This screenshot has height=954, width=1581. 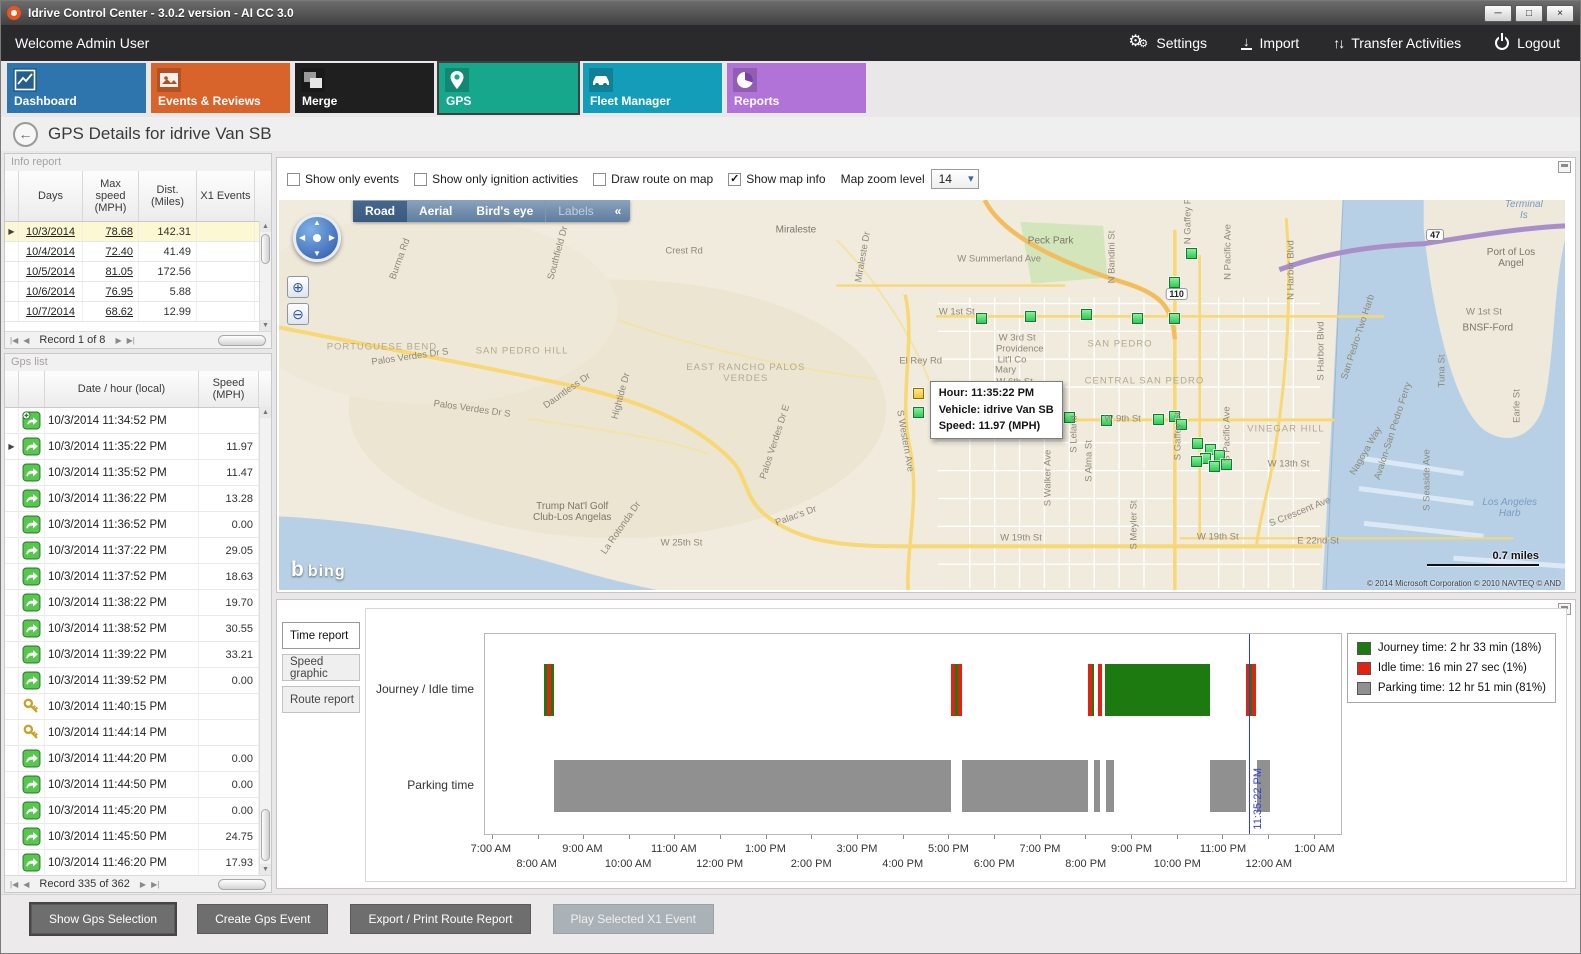 What do you see at coordinates (505, 210) in the screenshot?
I see `map-style-tab-bird-s-eye: Bird's eye` at bounding box center [505, 210].